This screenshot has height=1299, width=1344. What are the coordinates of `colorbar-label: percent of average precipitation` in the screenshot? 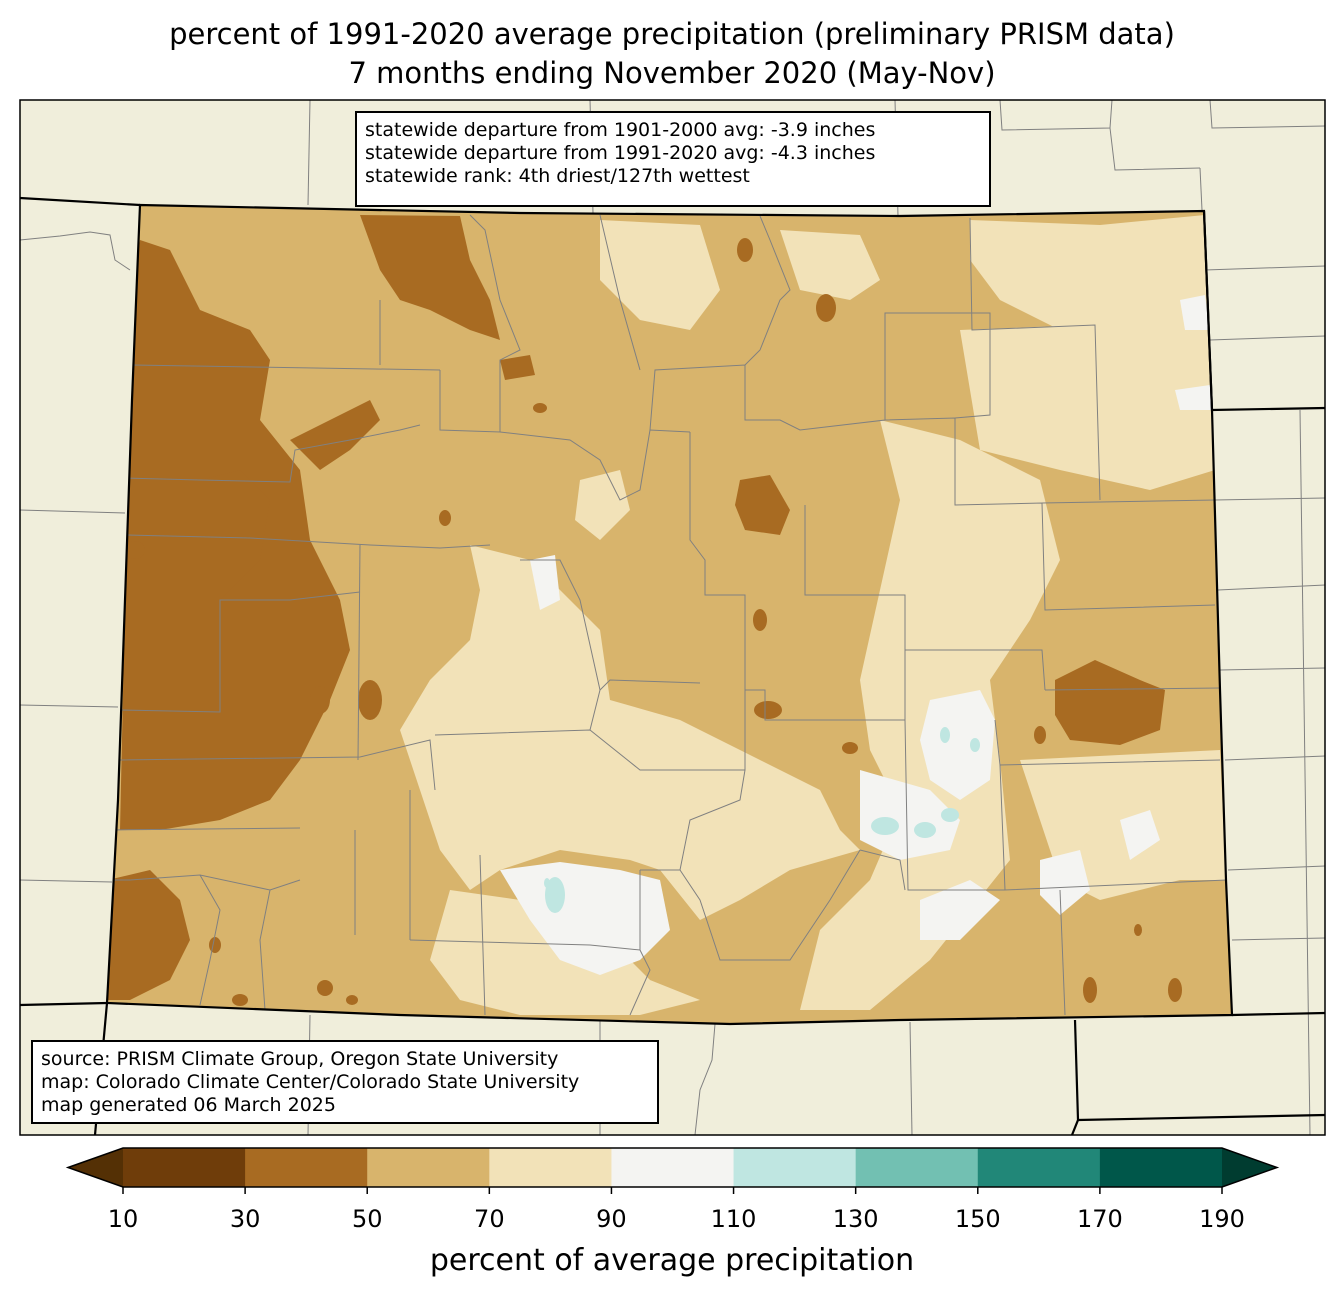 It's located at (672, 1260).